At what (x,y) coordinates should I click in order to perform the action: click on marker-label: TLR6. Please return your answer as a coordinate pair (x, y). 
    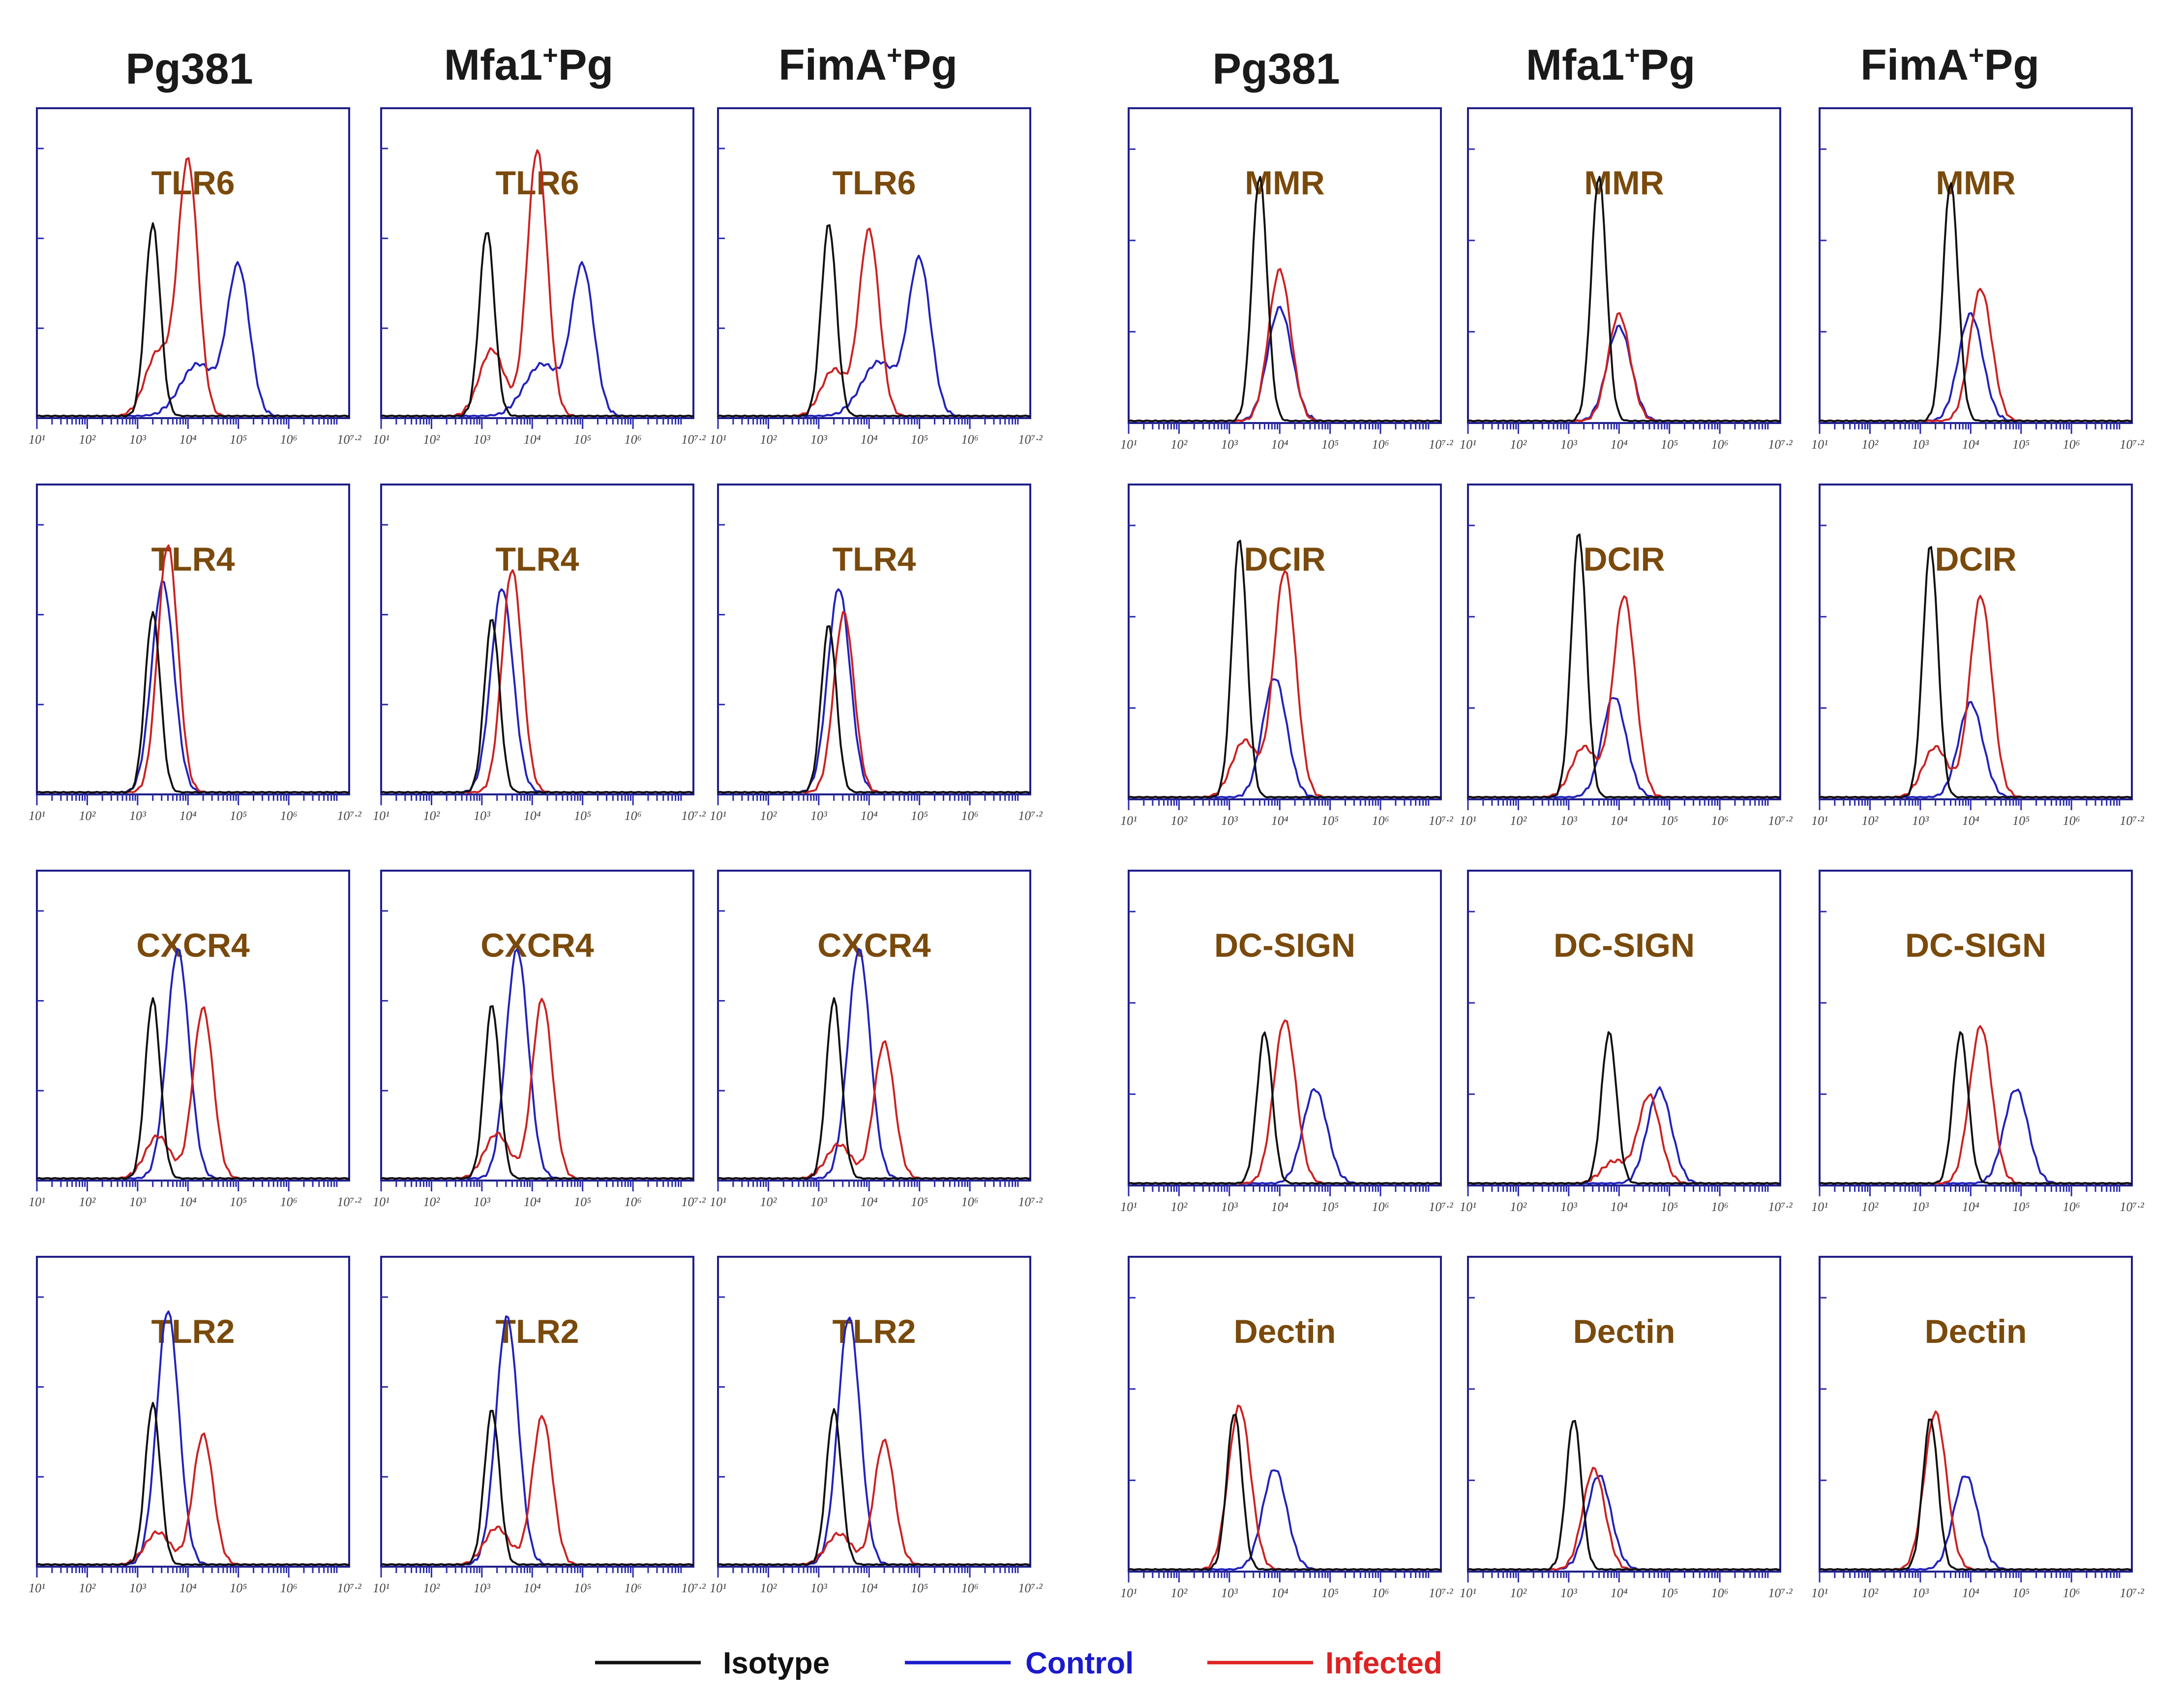
    Looking at the image, I should click on (537, 183).